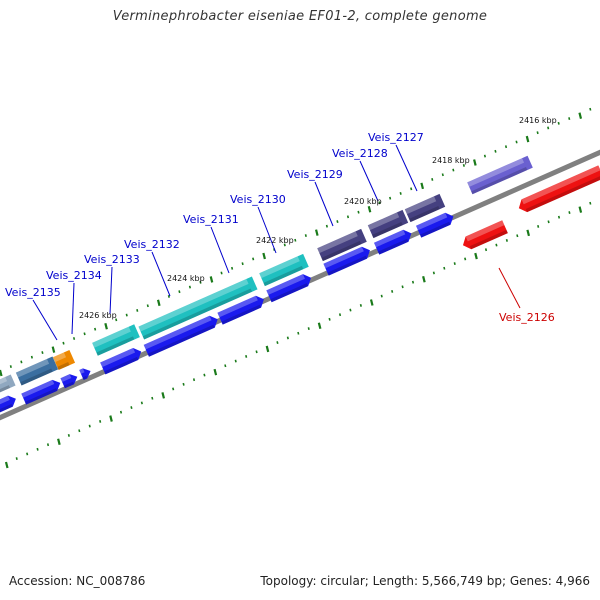  Describe the element at coordinates (289, 288) in the screenshot. I see `cds-veis-2130-lower` at that location.